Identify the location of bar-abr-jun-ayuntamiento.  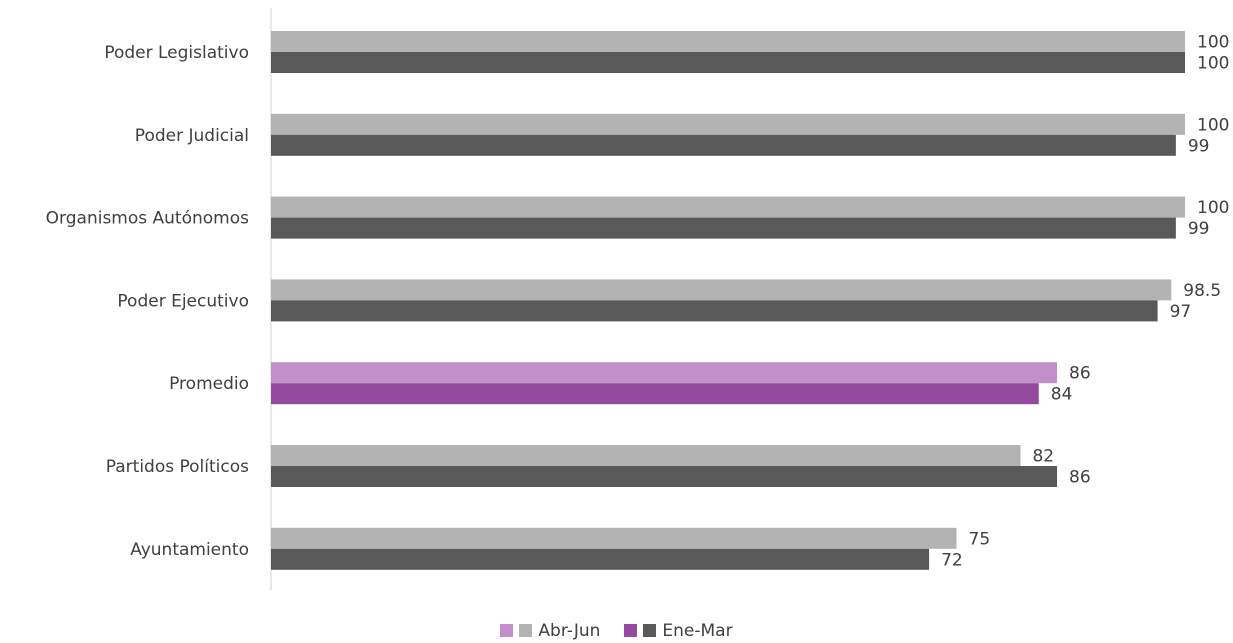
(614, 538).